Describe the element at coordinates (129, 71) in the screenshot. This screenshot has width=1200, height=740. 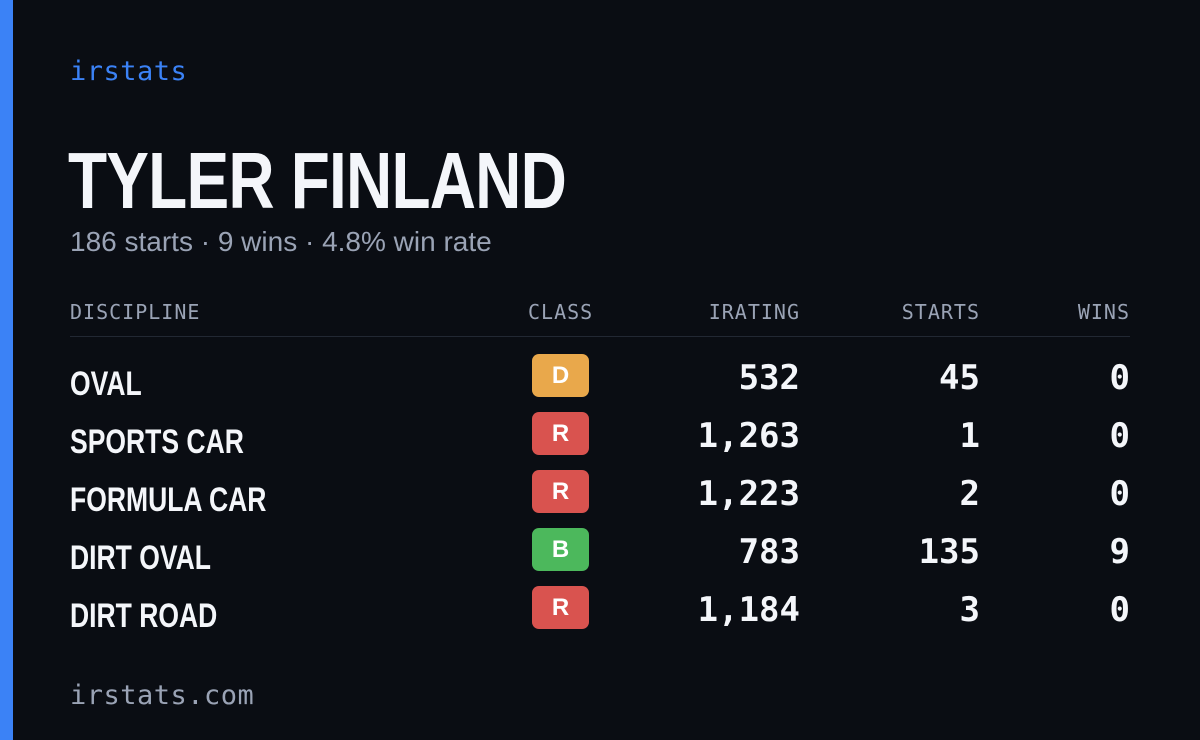
I see `brand-logo: irstats` at that location.